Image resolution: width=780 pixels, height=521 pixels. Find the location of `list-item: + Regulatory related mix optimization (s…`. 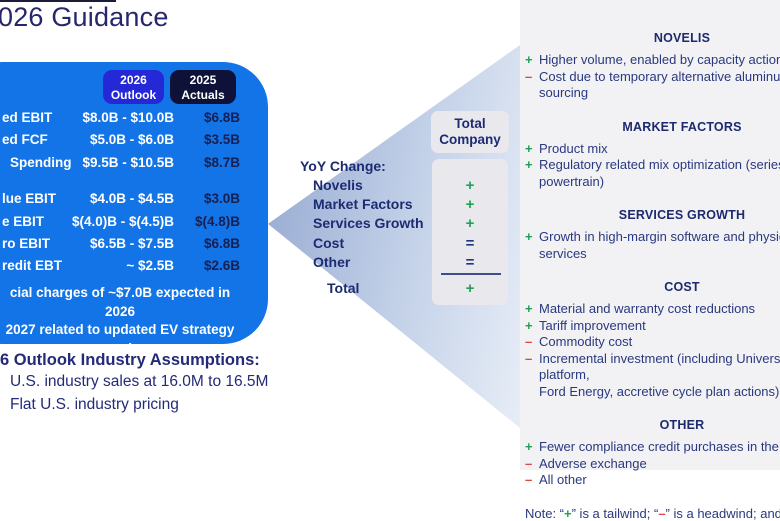

list-item: + Regulatory related mix optimization (s… is located at coordinates (651, 173).